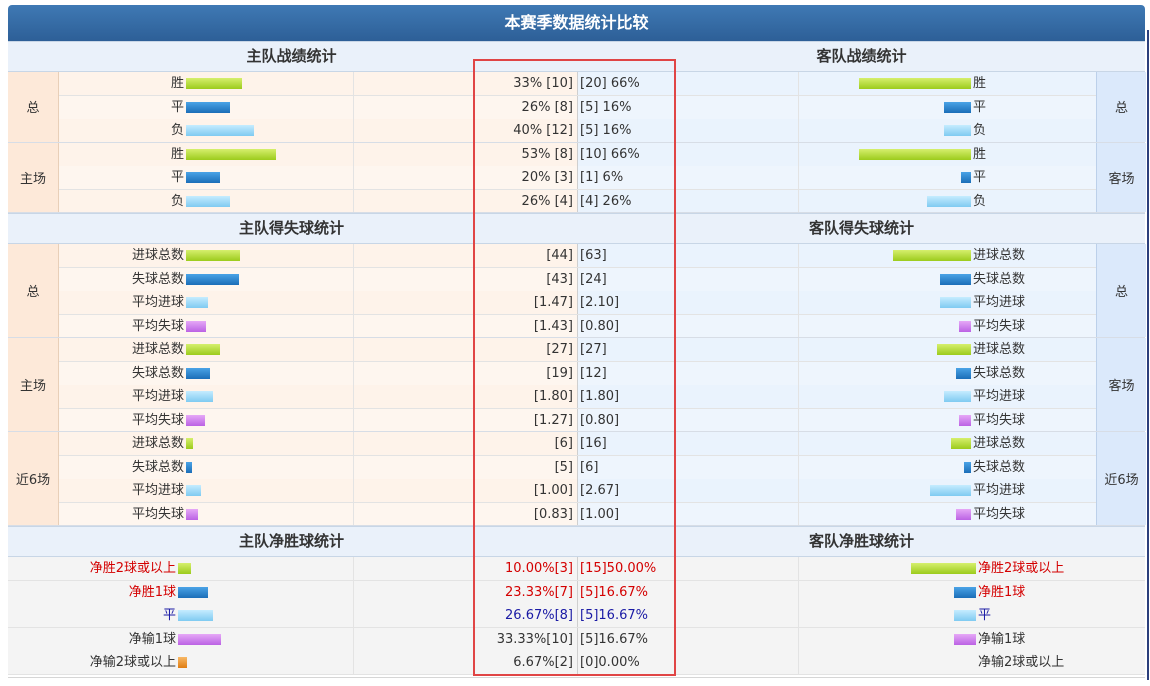 This screenshot has height=686, width=1150. Describe the element at coordinates (33, 290) in the screenshot. I see `home-group-label: 总` at that location.